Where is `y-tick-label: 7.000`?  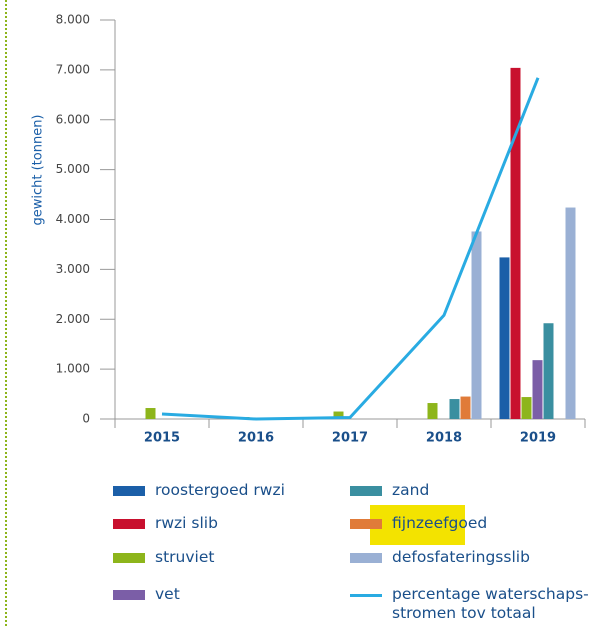 y-tick-label: 7.000 is located at coordinates (73, 69).